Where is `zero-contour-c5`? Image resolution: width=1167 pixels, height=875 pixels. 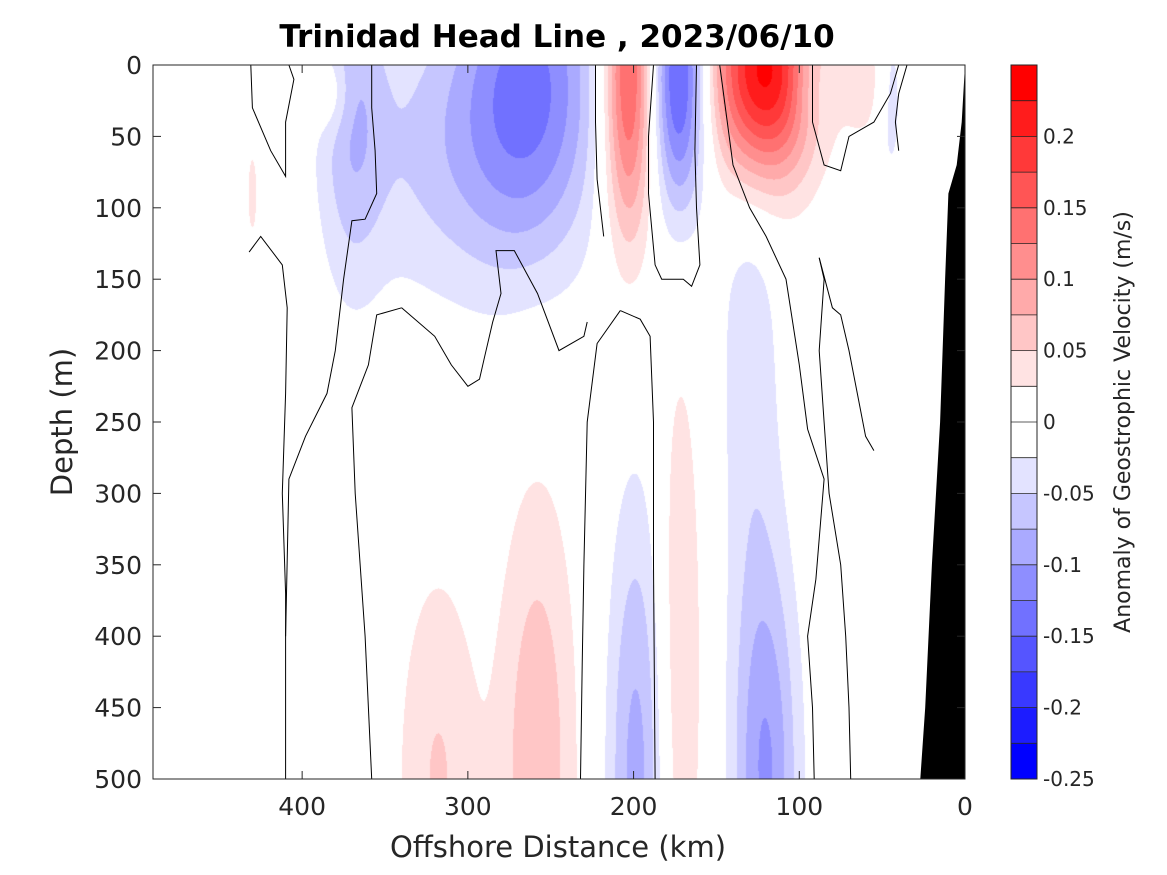
zero-contour-c5 is located at coordinates (494, 318).